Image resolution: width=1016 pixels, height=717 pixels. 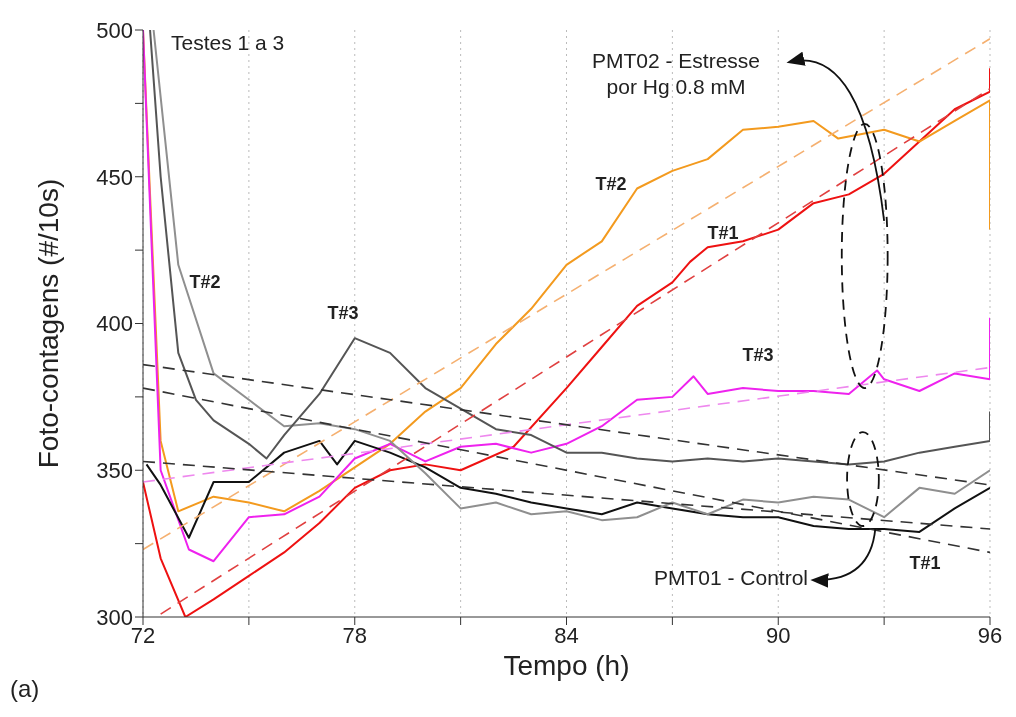 I want to click on x-tick-label: 90, so click(x=778, y=635).